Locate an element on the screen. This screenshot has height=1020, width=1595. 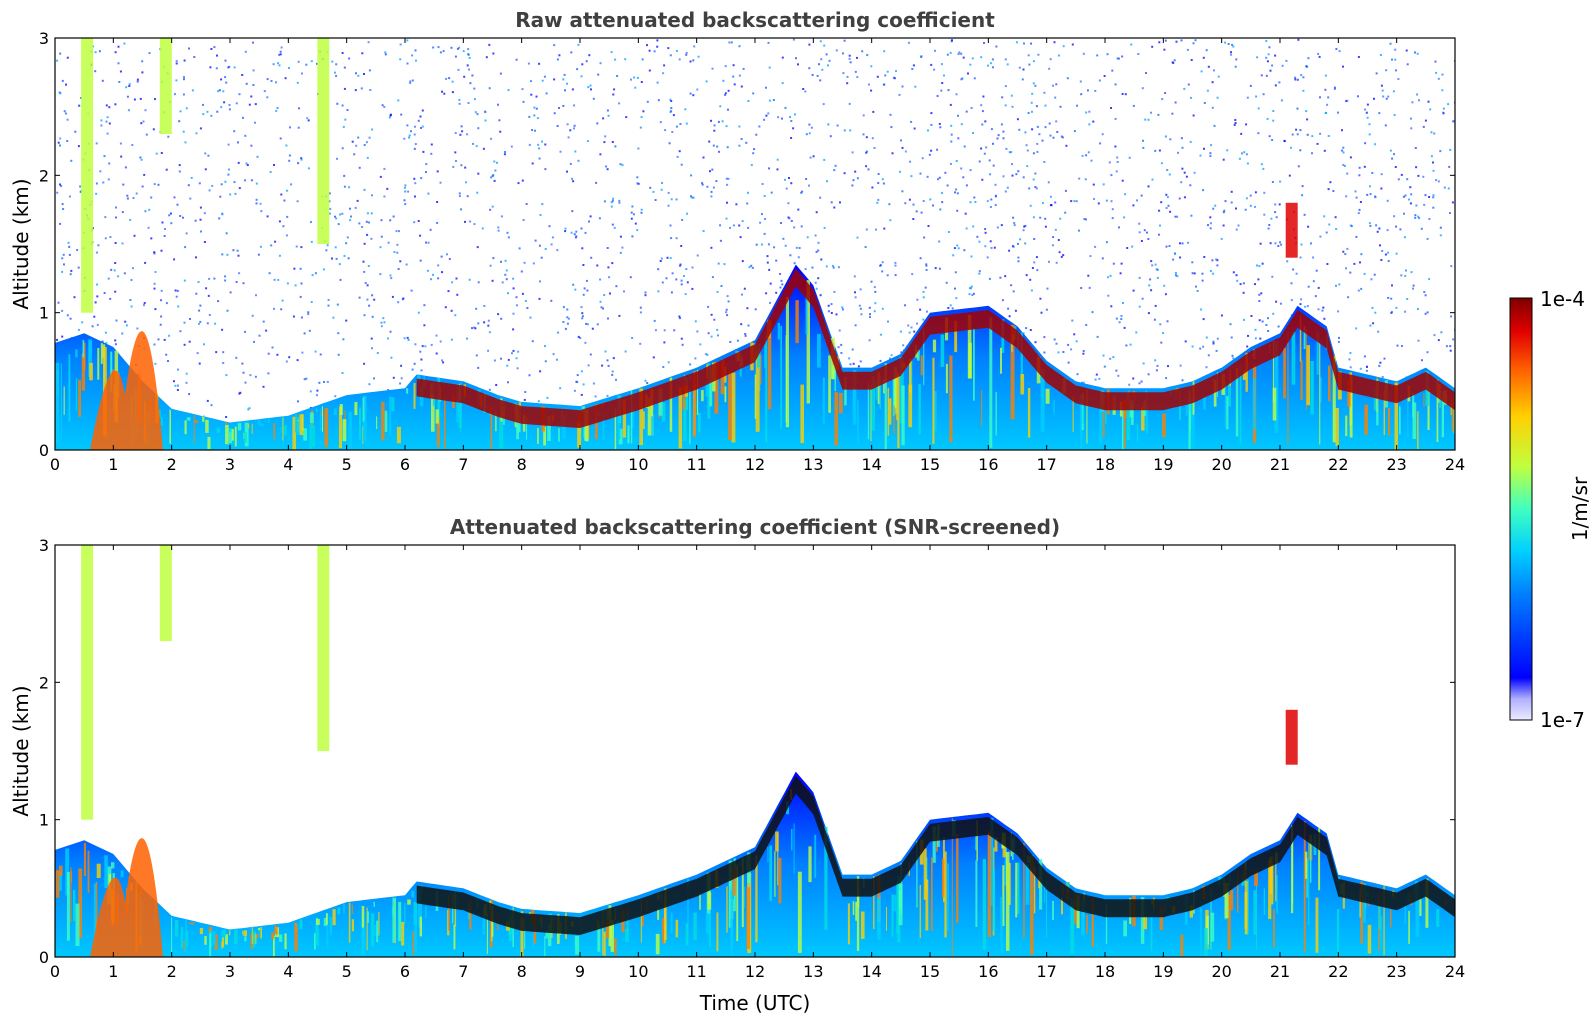
fog-layer is located at coordinates (126, 390).